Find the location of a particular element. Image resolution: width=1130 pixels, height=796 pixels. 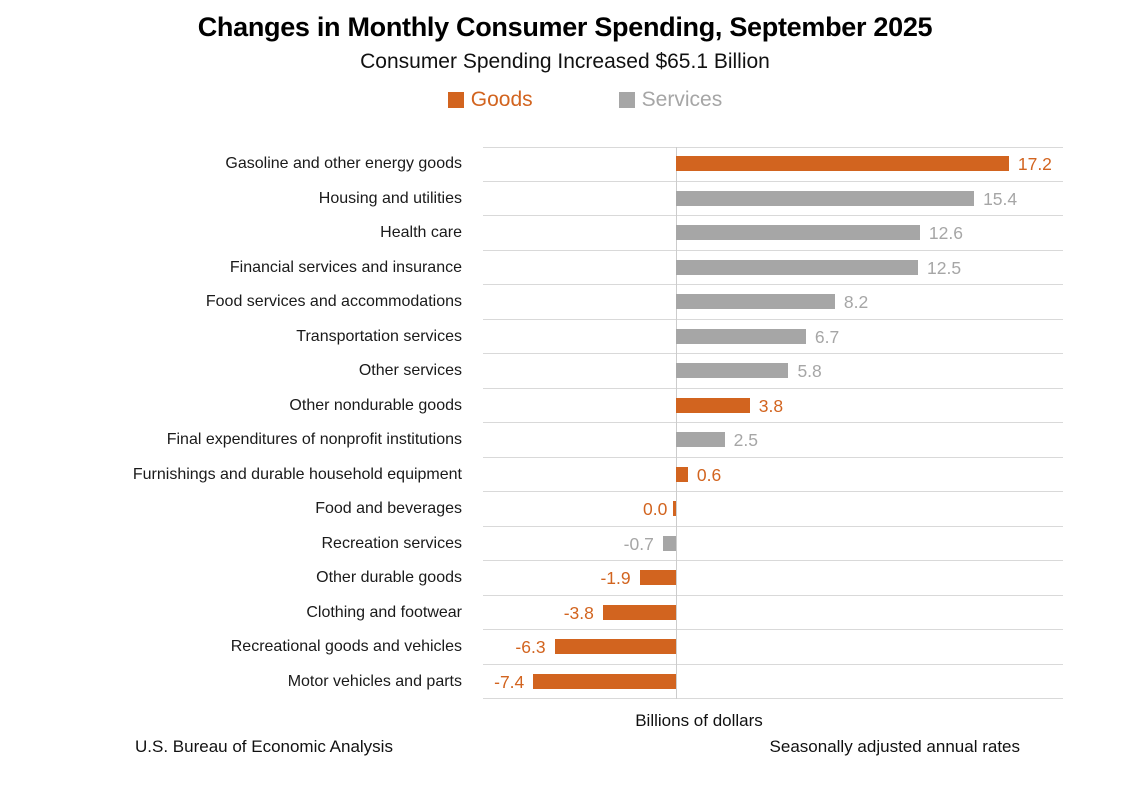

legend-item-services: Services is located at coordinates (670, 100).